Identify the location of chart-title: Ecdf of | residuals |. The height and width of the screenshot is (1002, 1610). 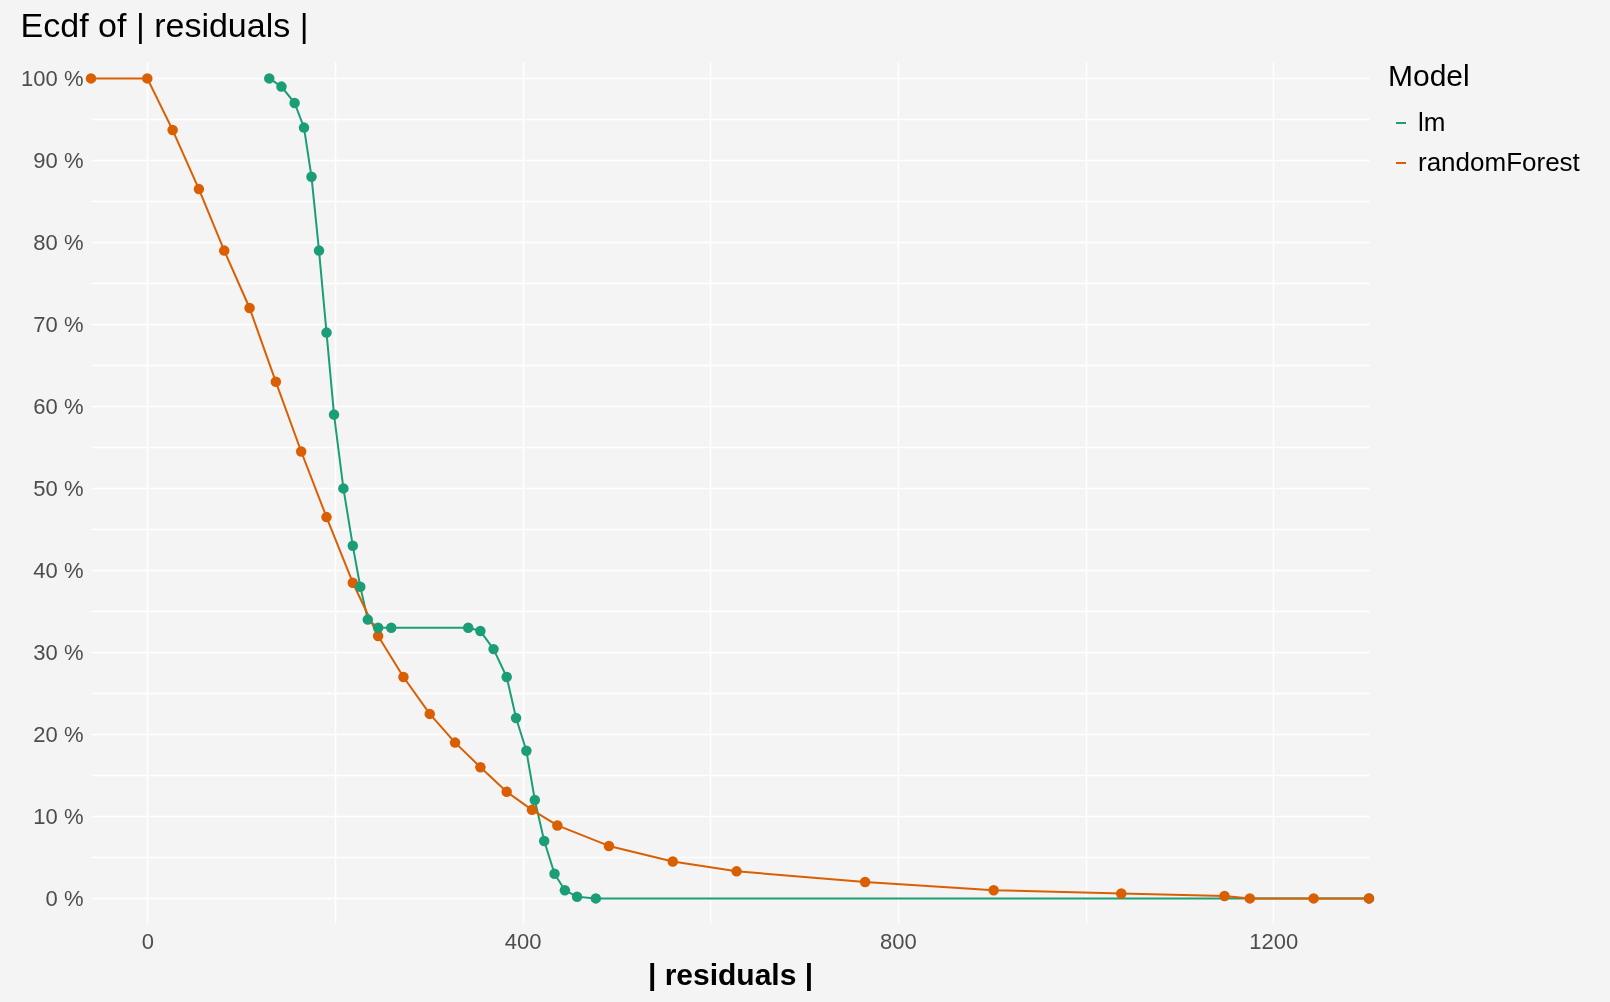
(164, 25).